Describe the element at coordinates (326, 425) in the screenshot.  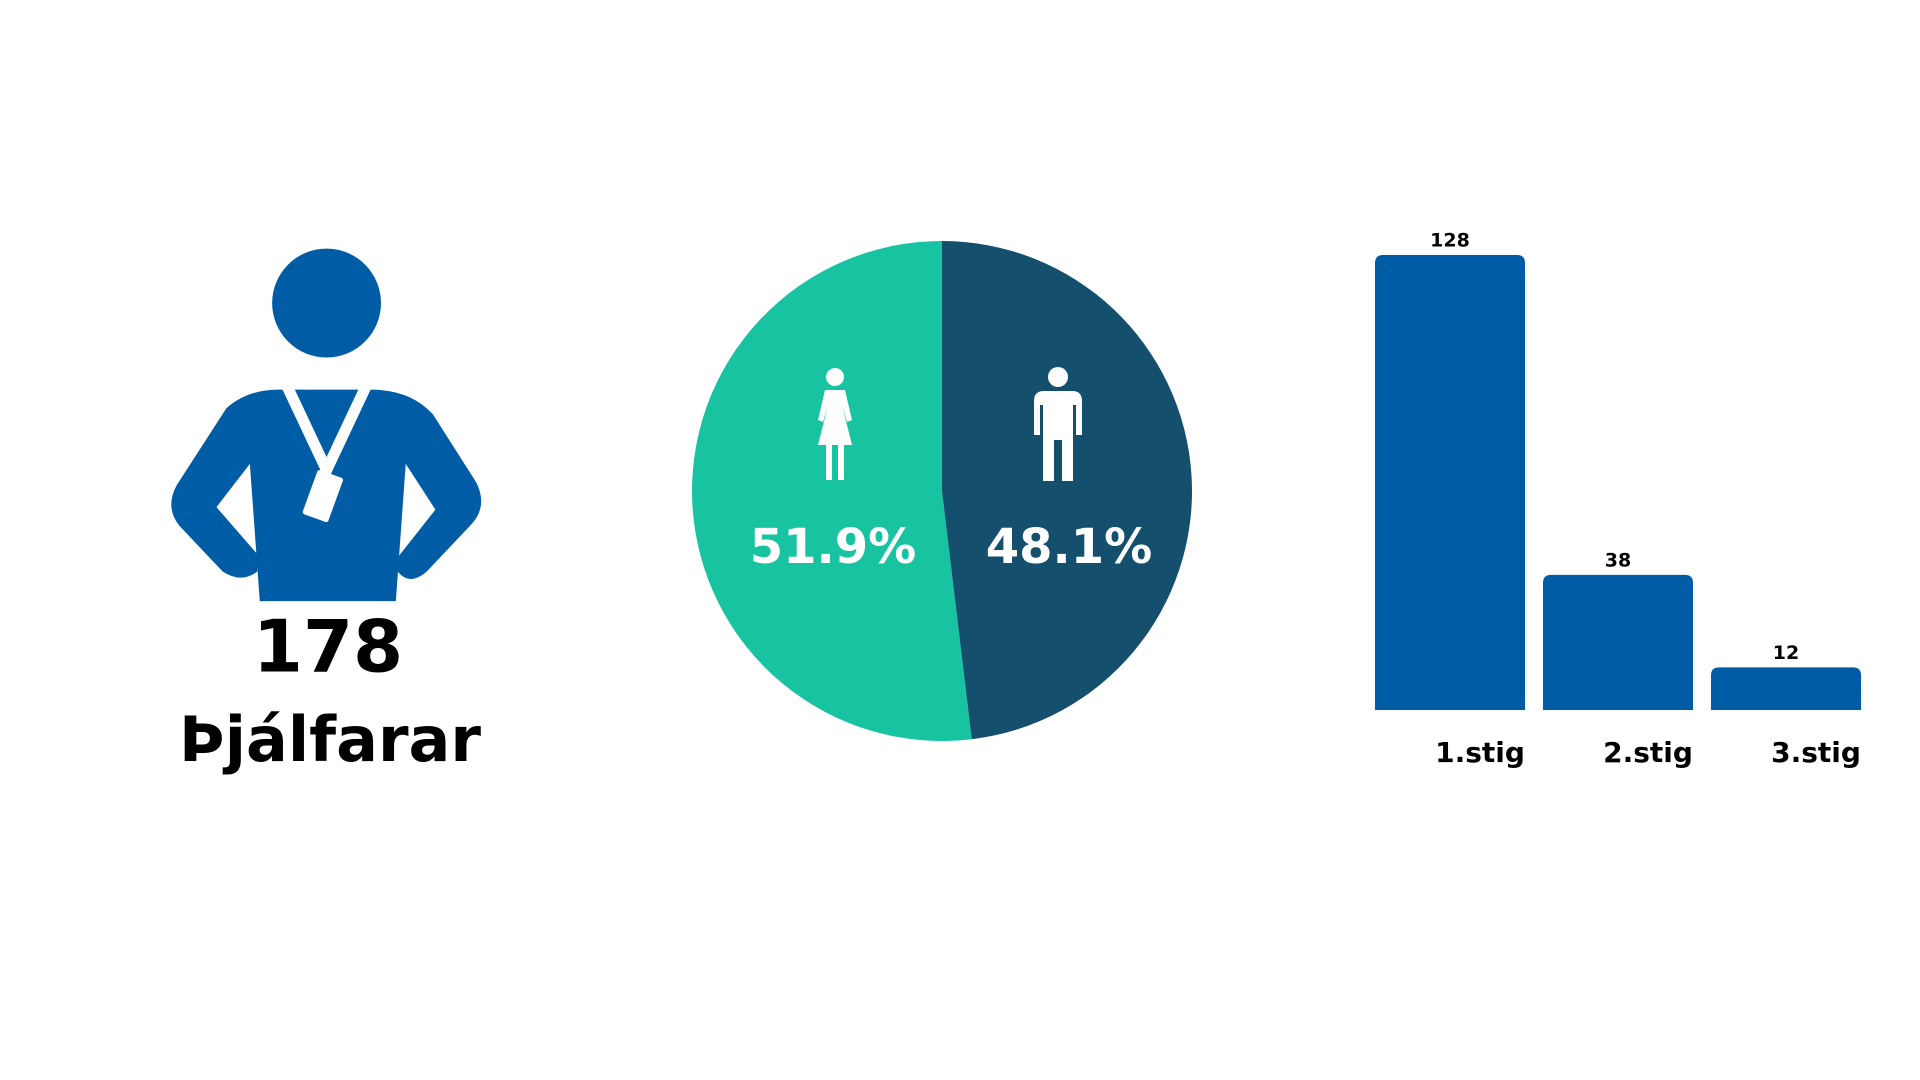
I see `coach-icon` at that location.